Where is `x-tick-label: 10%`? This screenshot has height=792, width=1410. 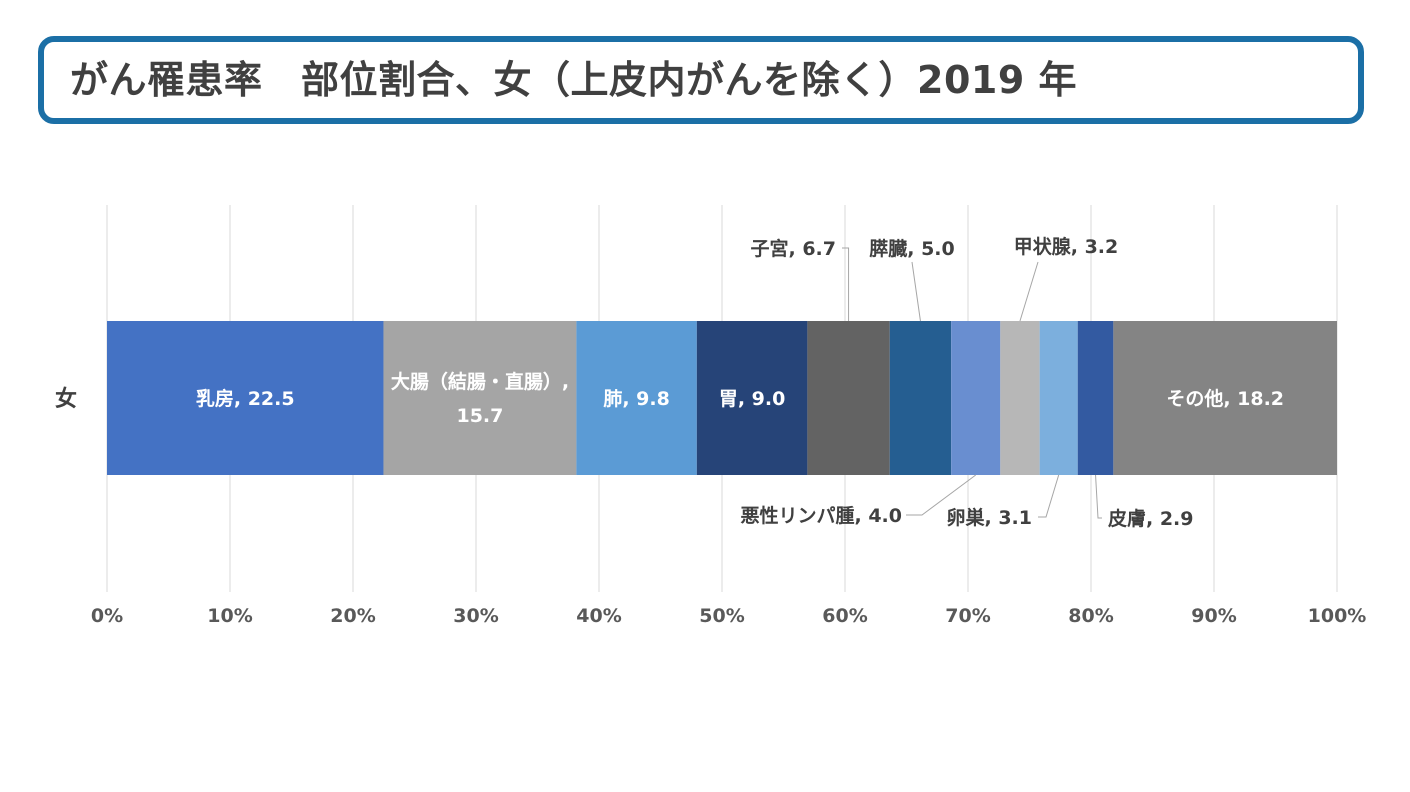 x-tick-label: 10% is located at coordinates (229, 616).